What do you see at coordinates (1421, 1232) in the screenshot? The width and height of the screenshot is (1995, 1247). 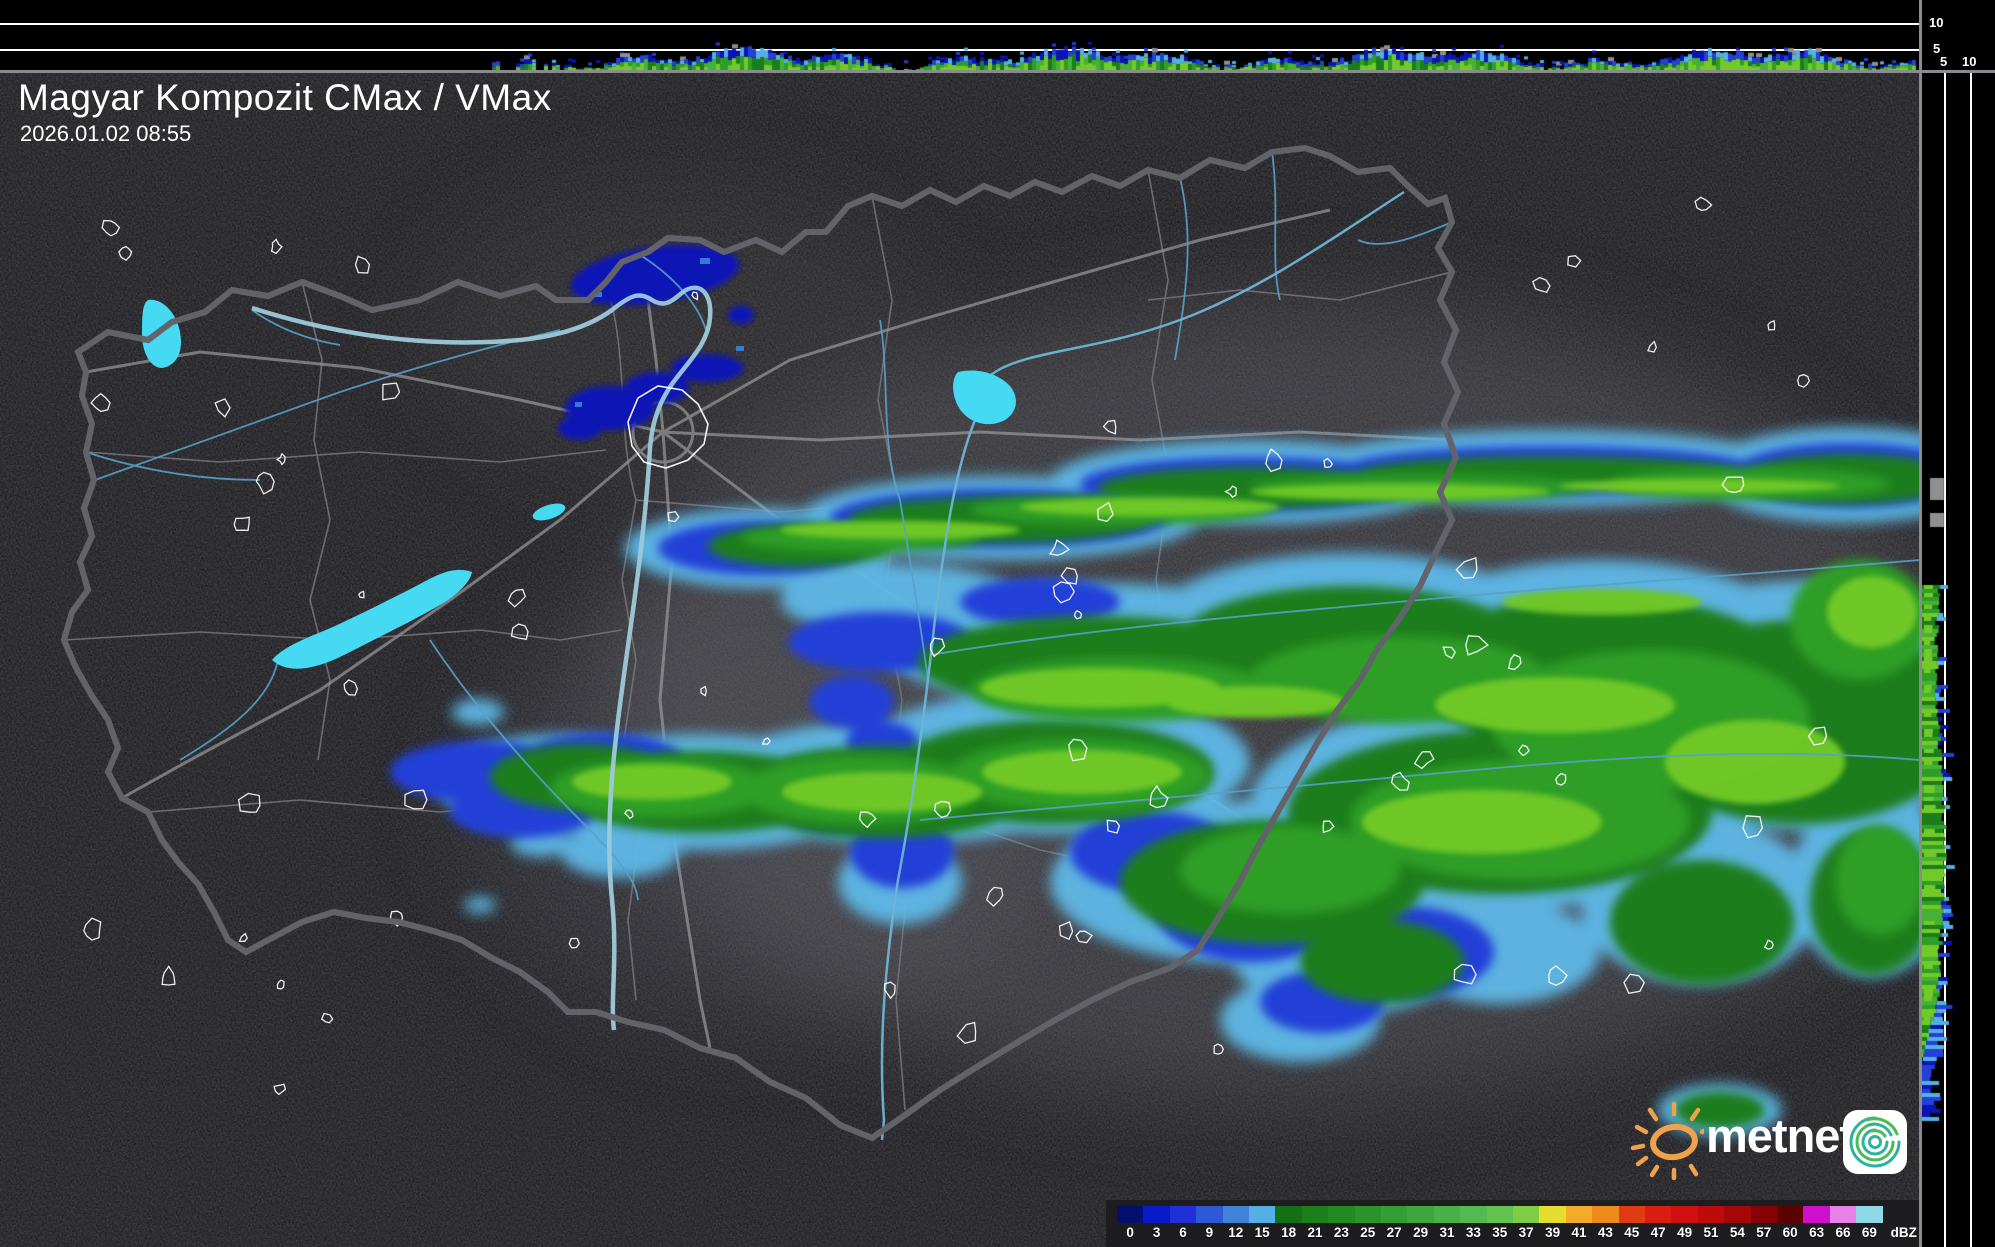 I see `legend-tick-label: 29` at bounding box center [1421, 1232].